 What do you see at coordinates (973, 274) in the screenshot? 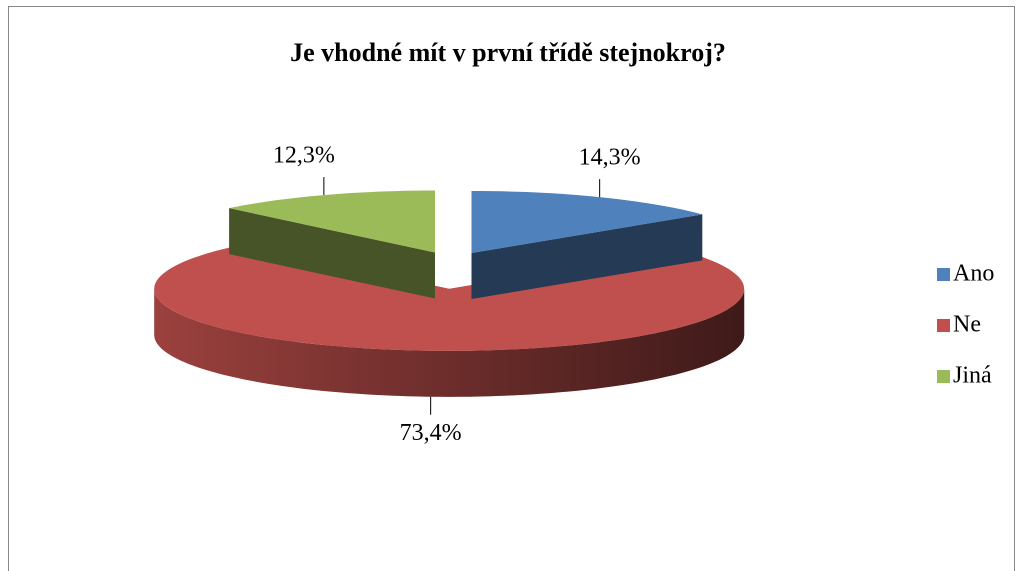
I see `legend-label: Ano` at bounding box center [973, 274].